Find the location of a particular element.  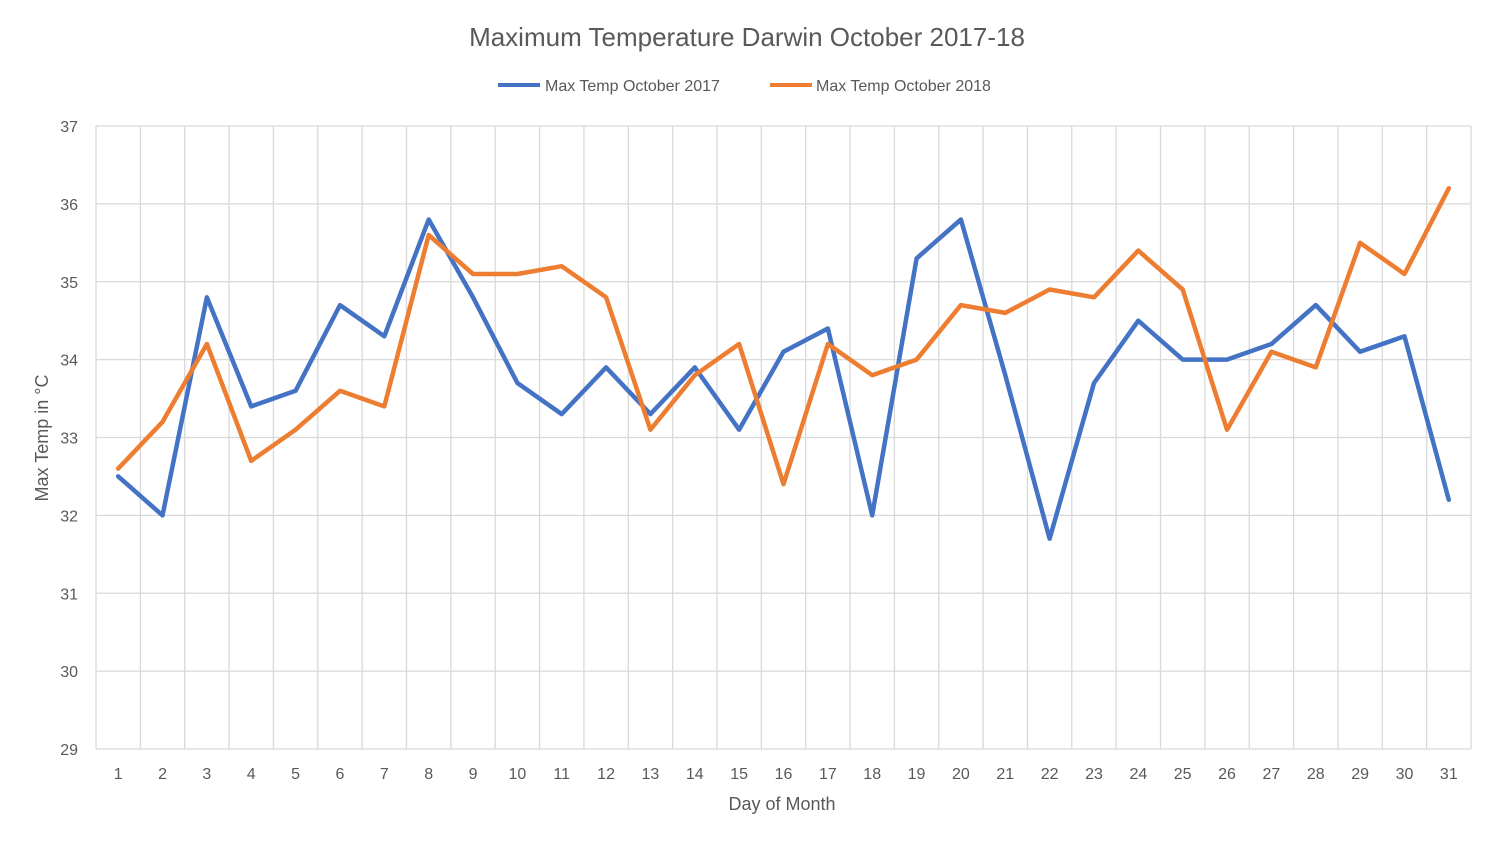

x-tick-label: 20 is located at coordinates (961, 774).